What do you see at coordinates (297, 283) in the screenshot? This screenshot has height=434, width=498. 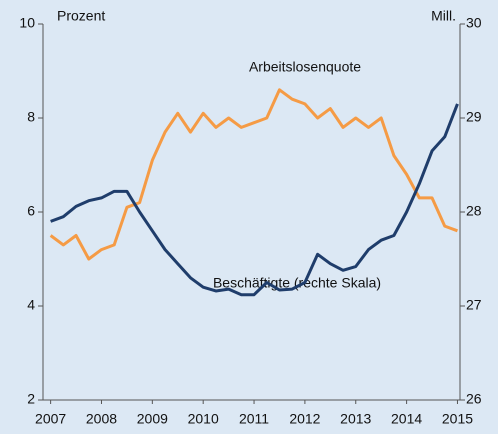 I see `series-annotation: Beschäftigte (rechte Skala)` at bounding box center [297, 283].